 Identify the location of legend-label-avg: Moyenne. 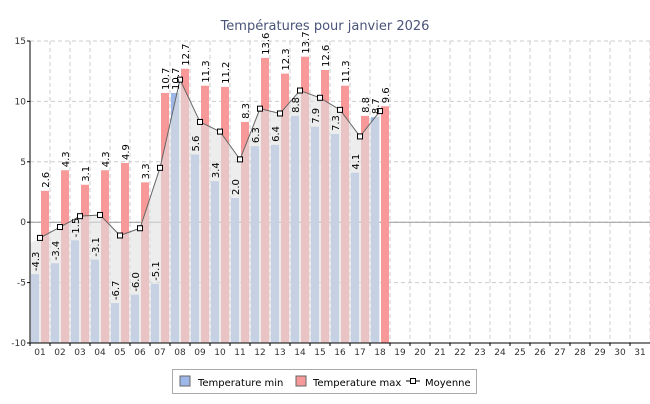
(448, 383).